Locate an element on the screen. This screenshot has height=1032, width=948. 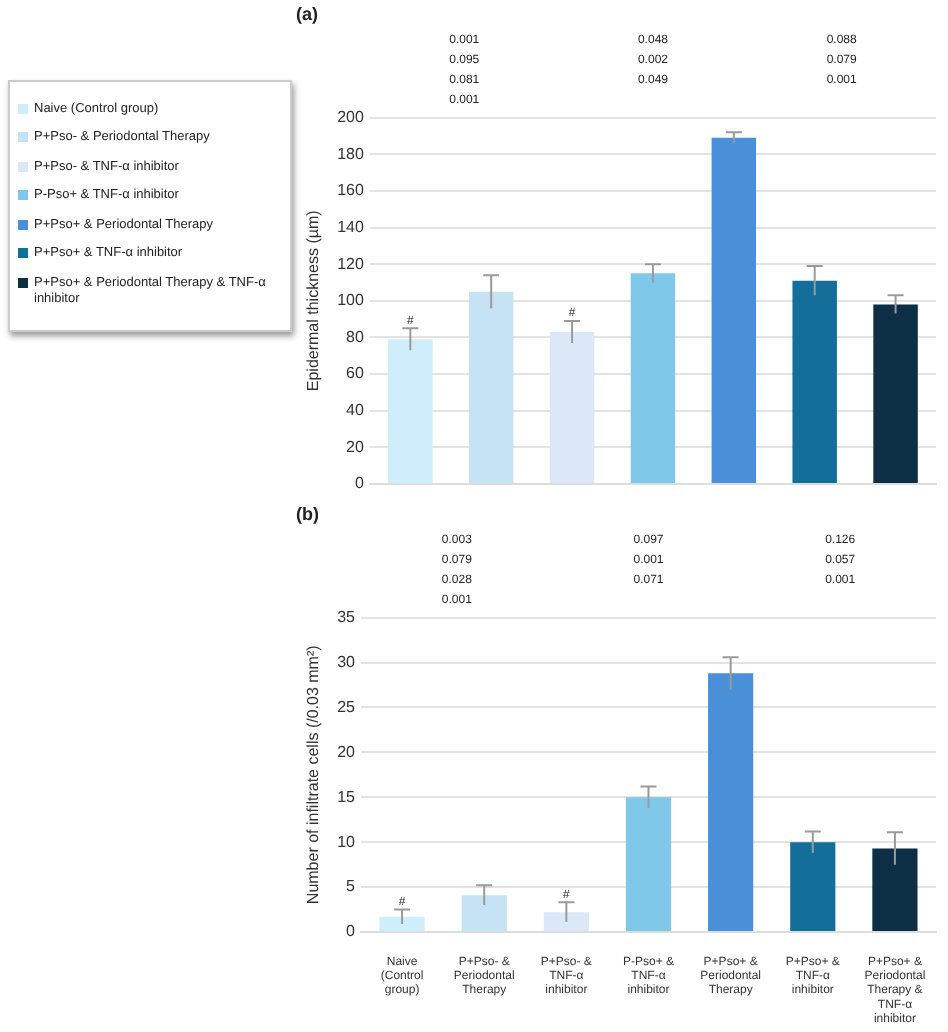
y-tick-label: 35 is located at coordinates (347, 617).